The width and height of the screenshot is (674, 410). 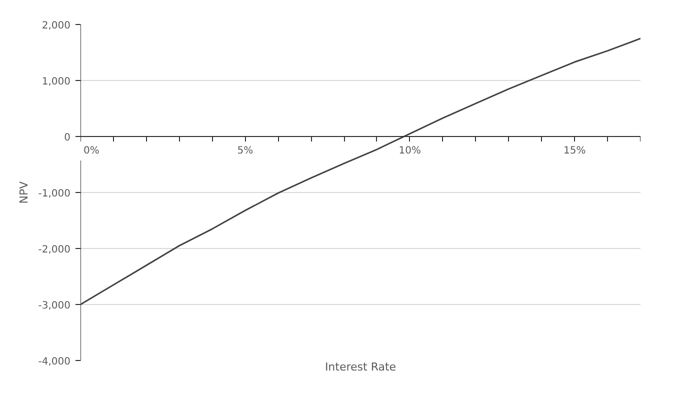 I want to click on y-tick-label: 0, so click(x=67, y=138).